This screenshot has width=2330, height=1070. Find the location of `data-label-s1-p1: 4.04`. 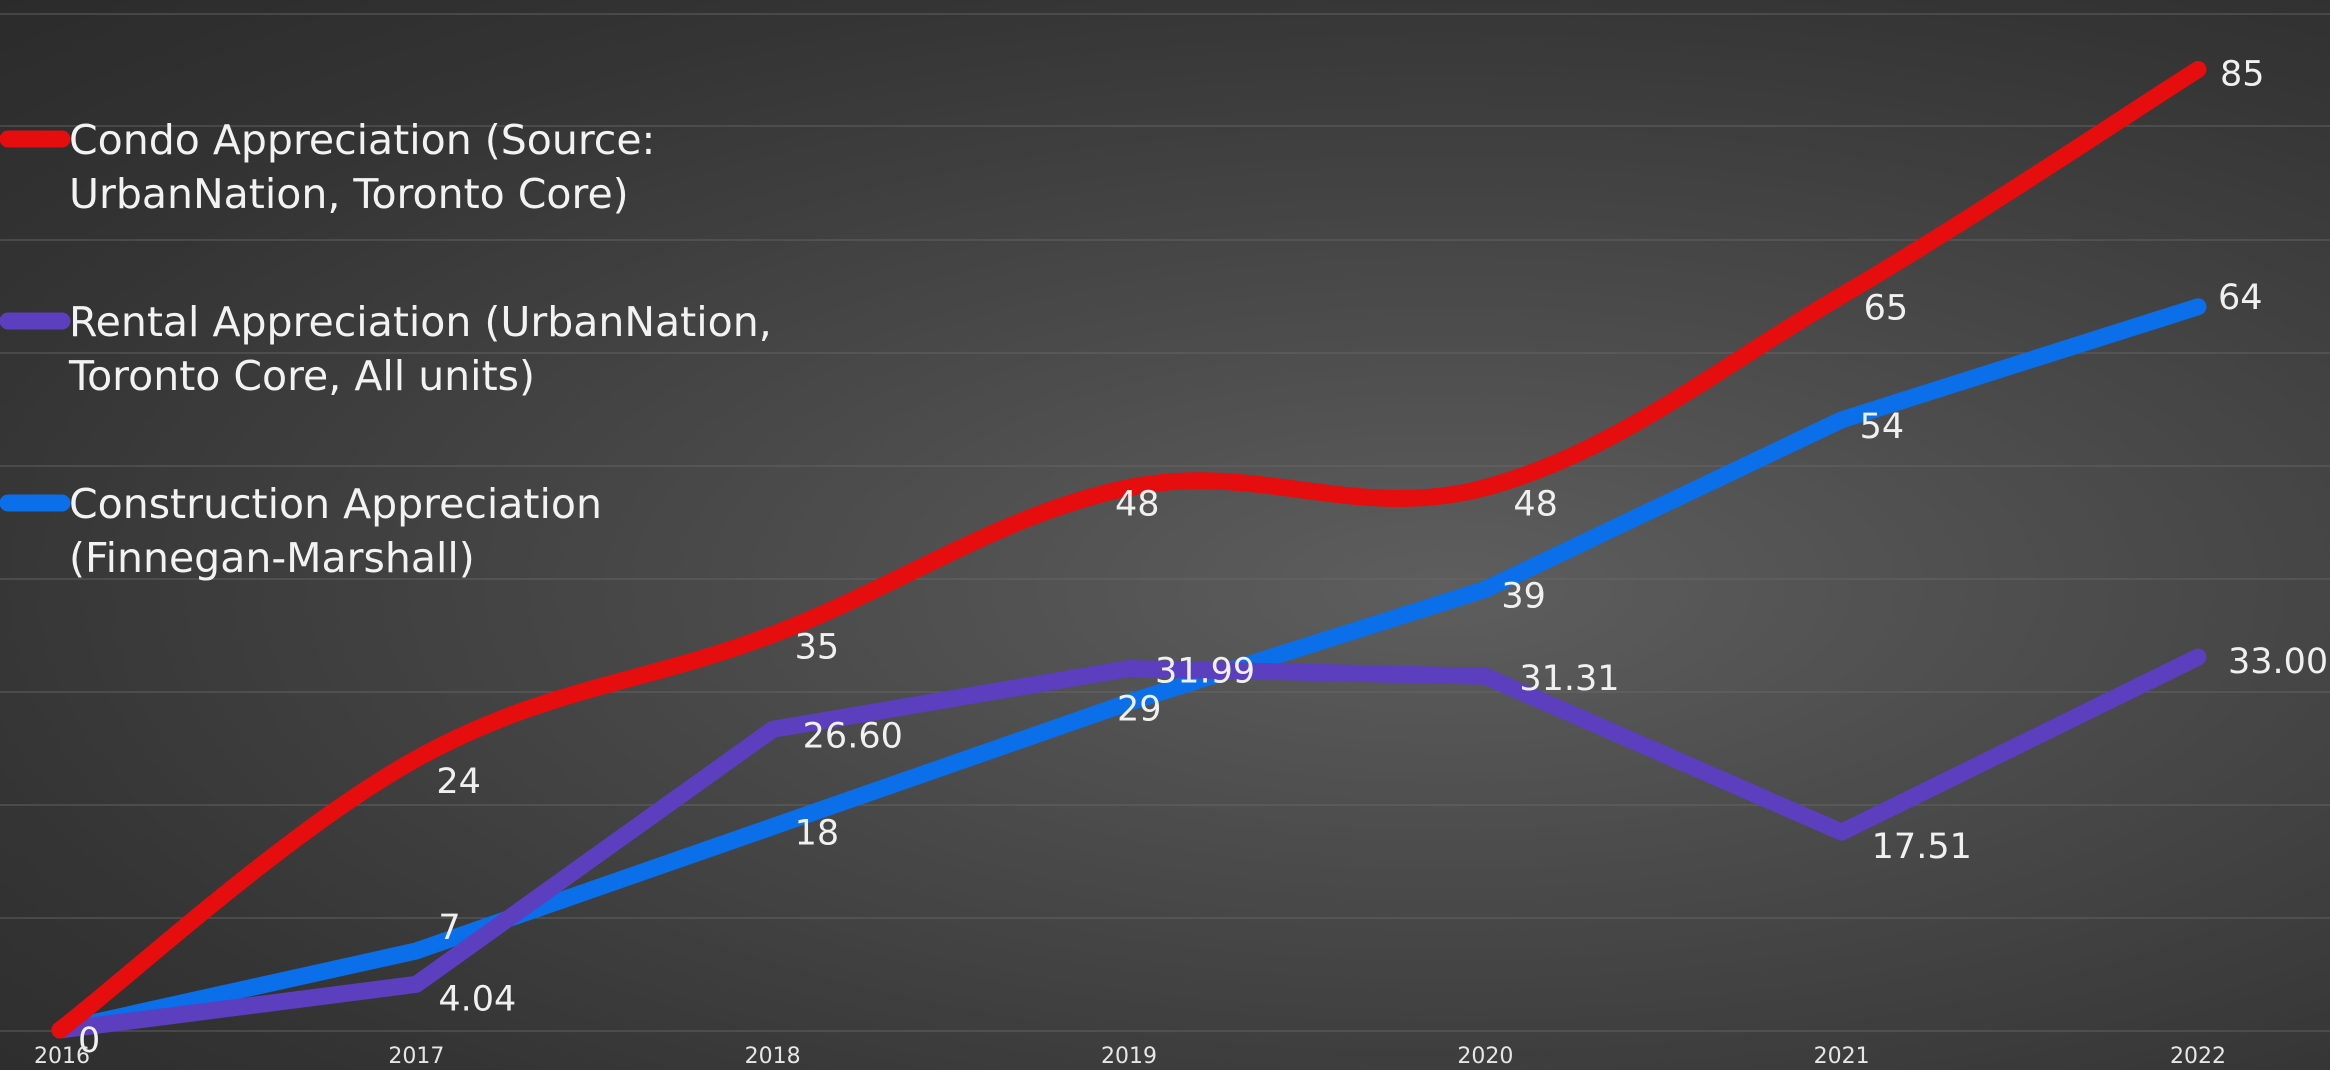

data-label-s1-p1: 4.04 is located at coordinates (477, 999).